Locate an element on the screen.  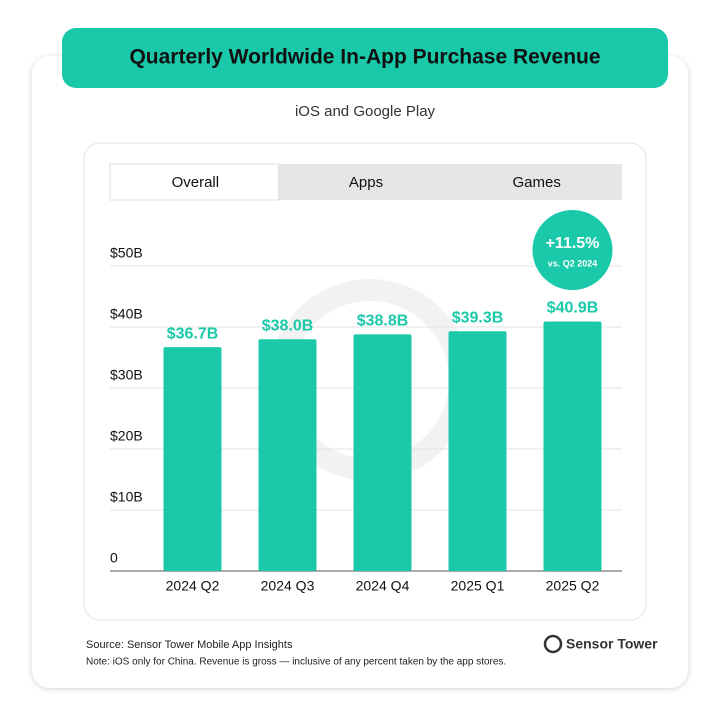
x-tick-label: 2024 Q3 is located at coordinates (288, 586).